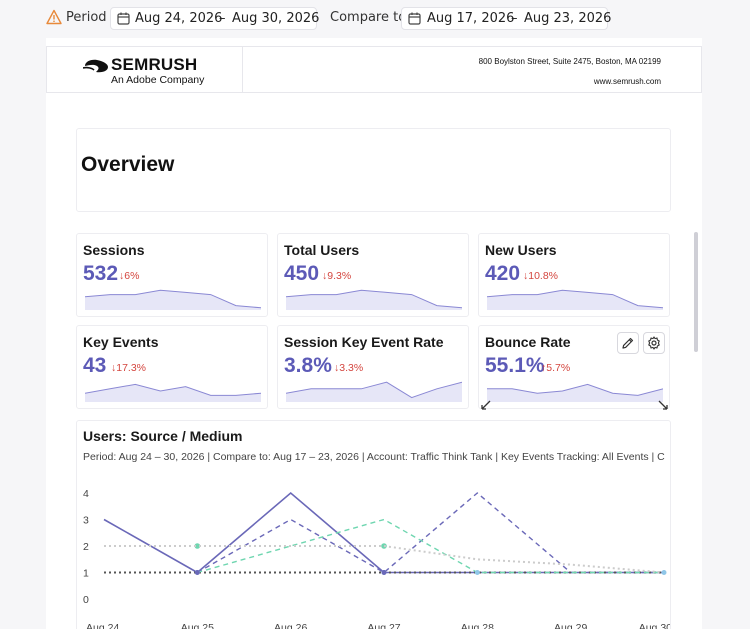 The image size is (750, 629). What do you see at coordinates (197, 625) in the screenshot?
I see `x-tick-label: Aug 25` at bounding box center [197, 625].